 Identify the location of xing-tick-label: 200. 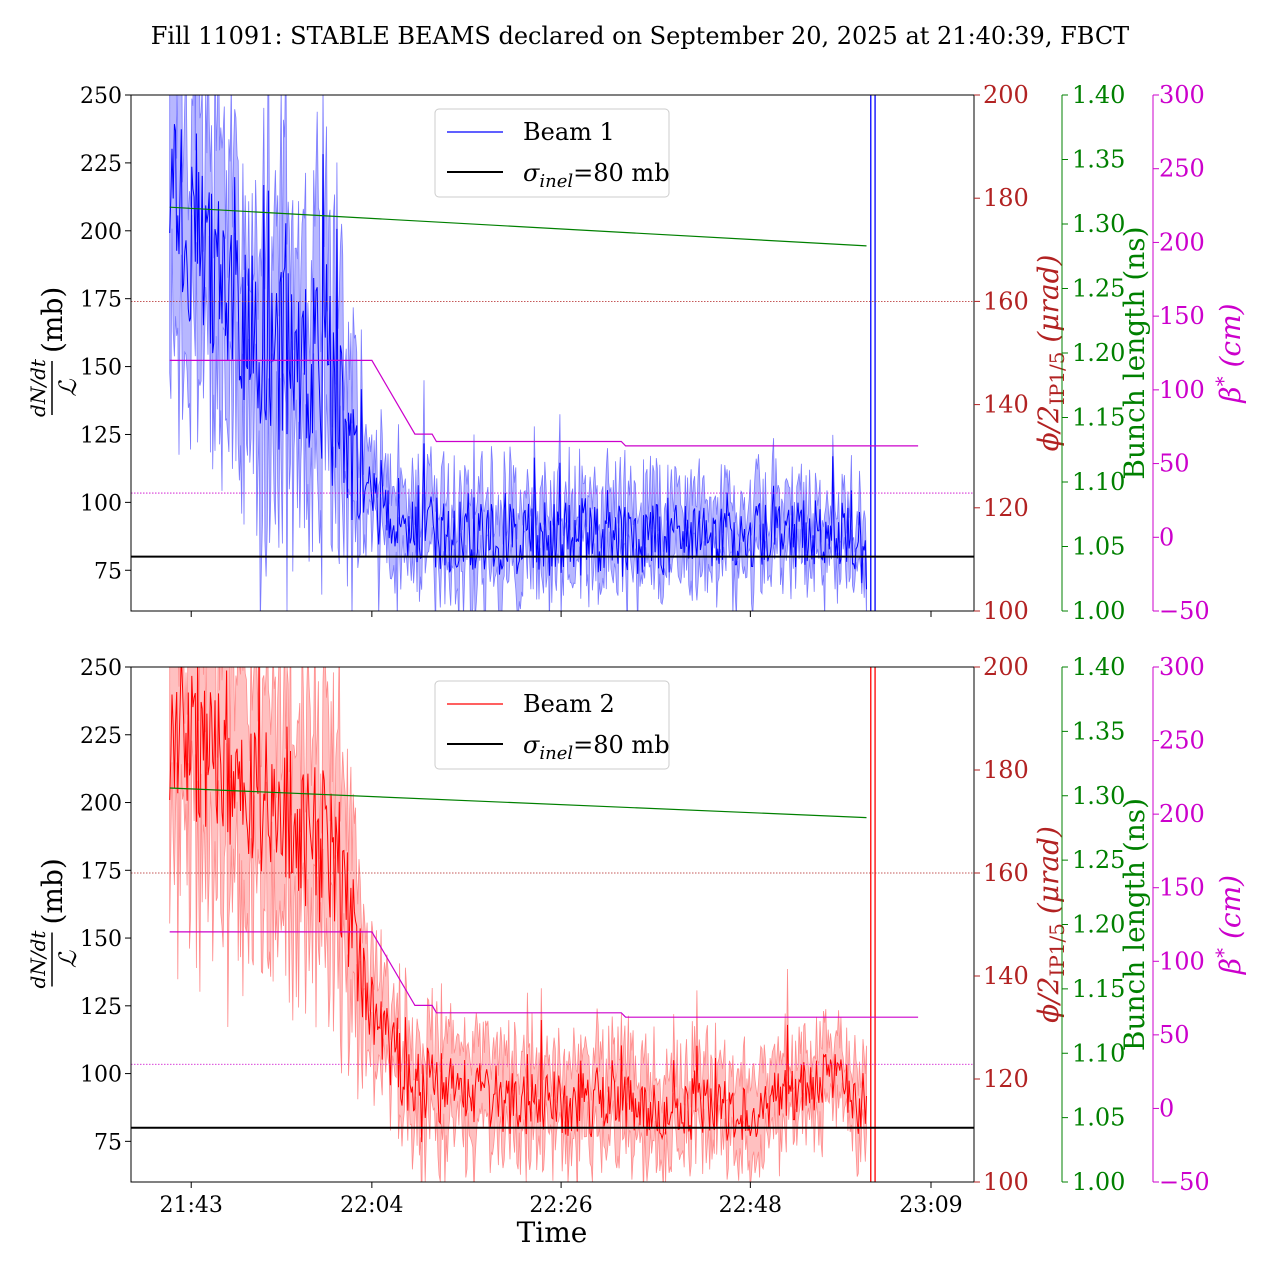
(1006, 667).